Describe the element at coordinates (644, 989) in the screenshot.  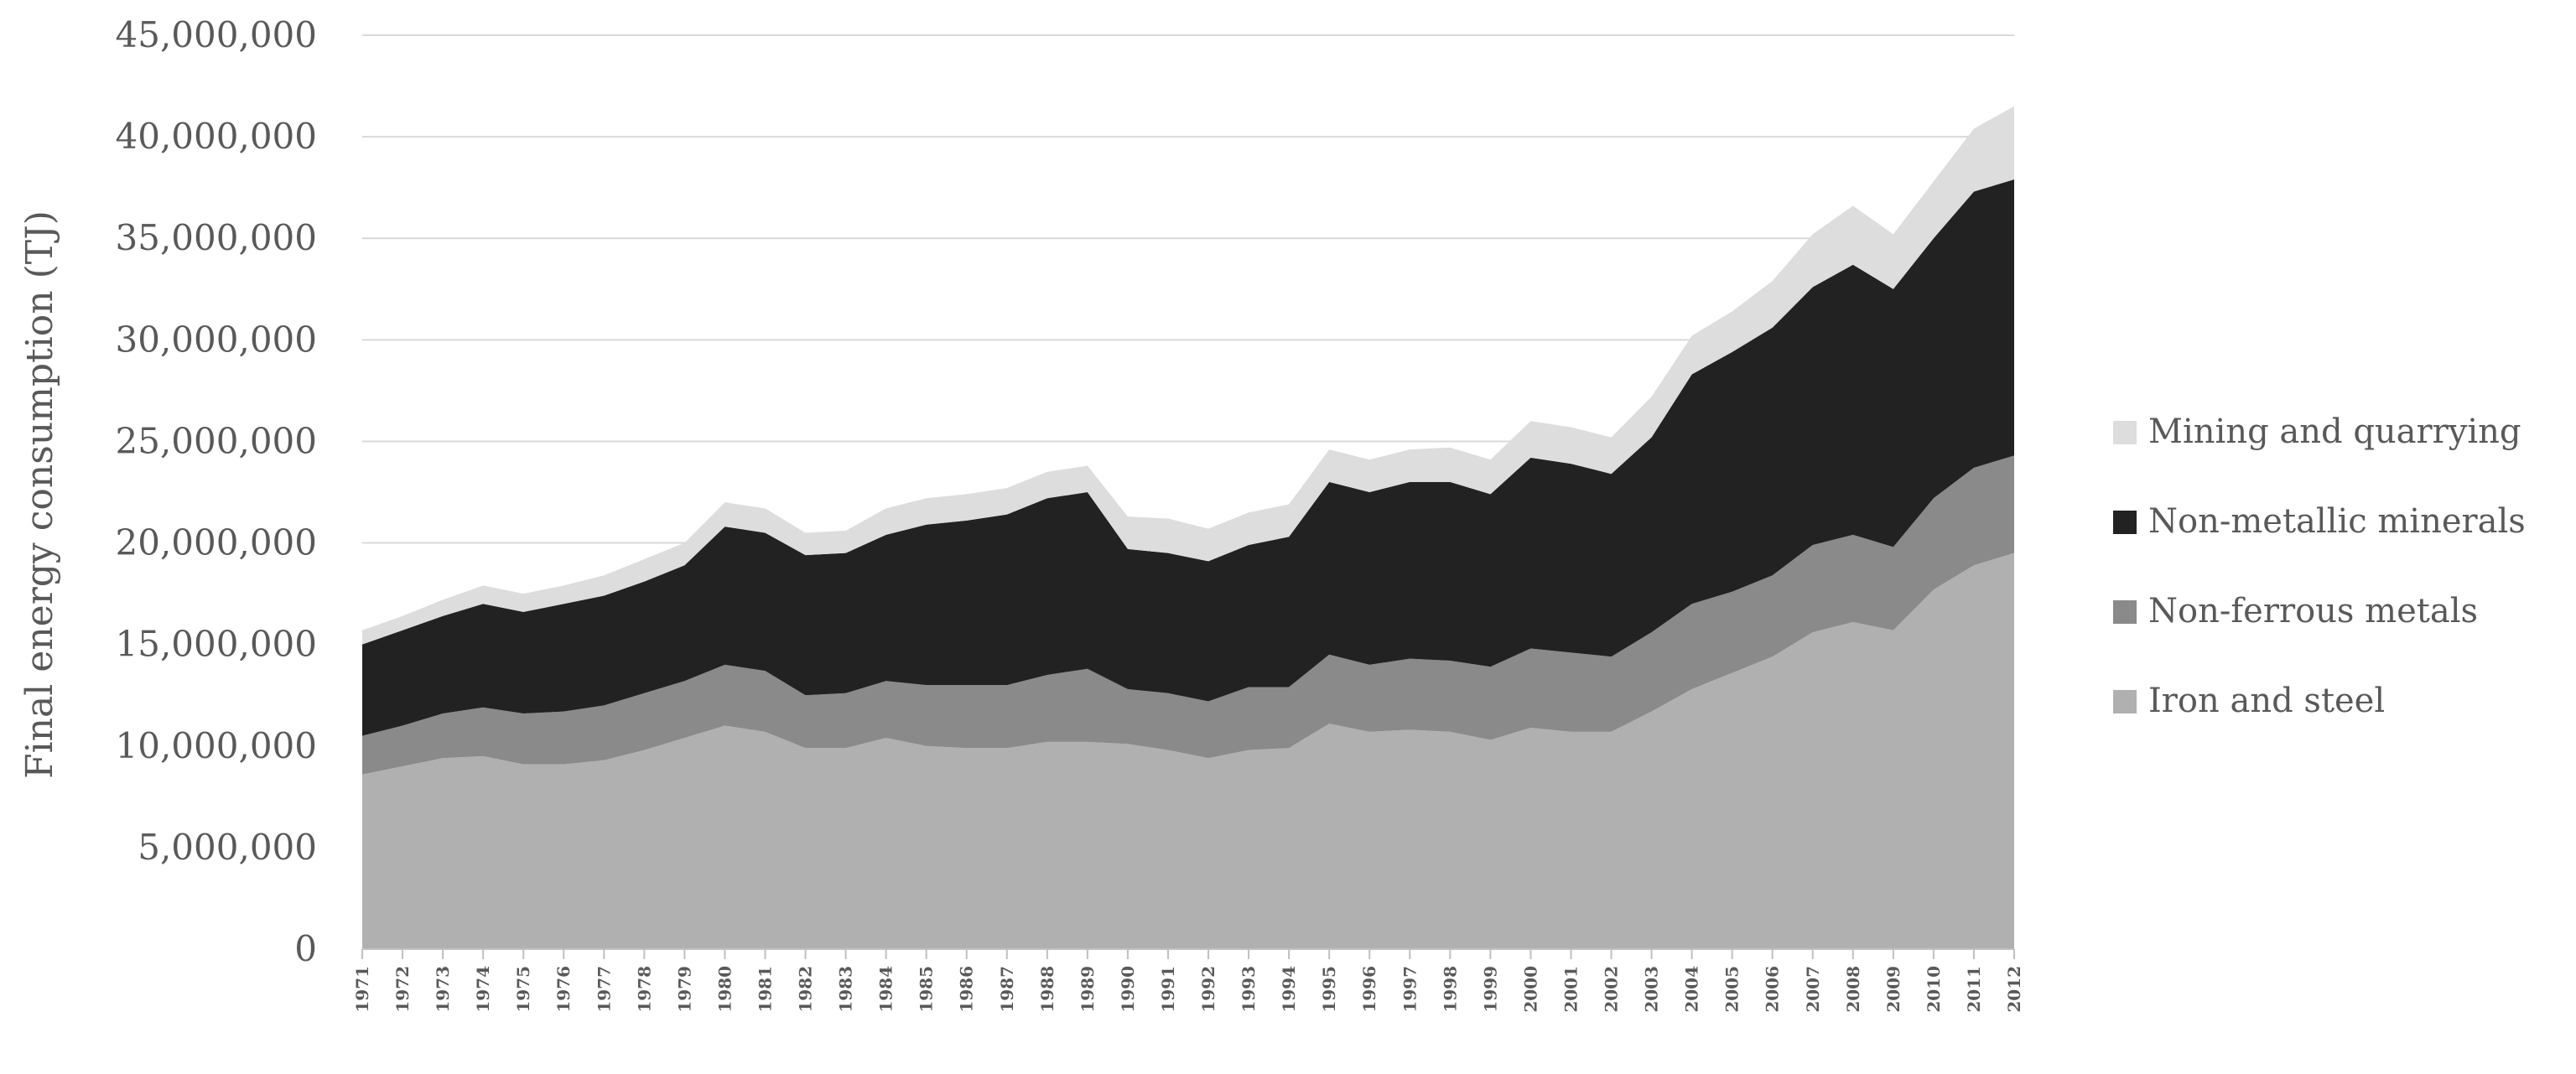
I see `x-tick-label: 1978` at that location.